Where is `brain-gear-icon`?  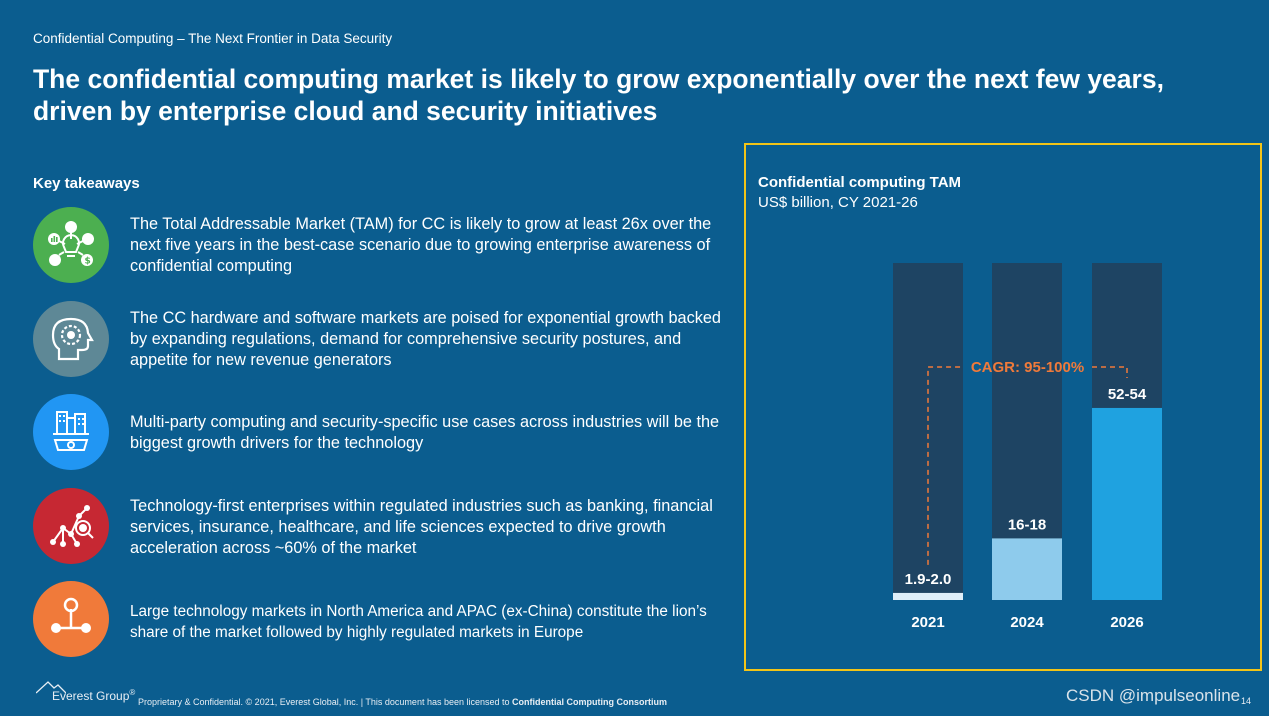
brain-gear-icon is located at coordinates (71, 339).